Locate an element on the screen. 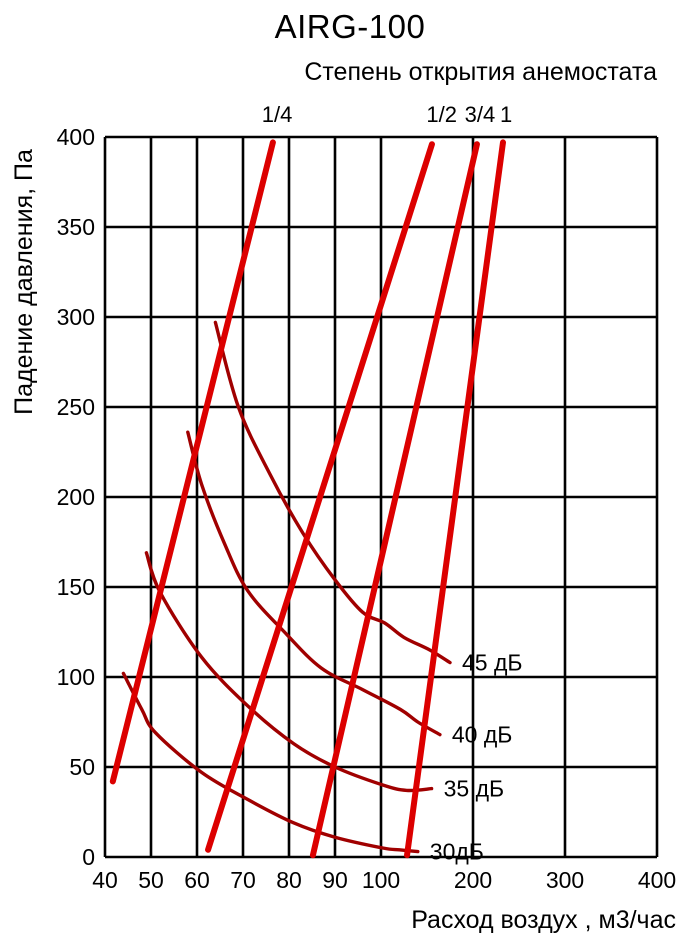 This screenshot has height=950, width=700. opening-degree-heading: Степень открытия анемостата is located at coordinates (480, 72).